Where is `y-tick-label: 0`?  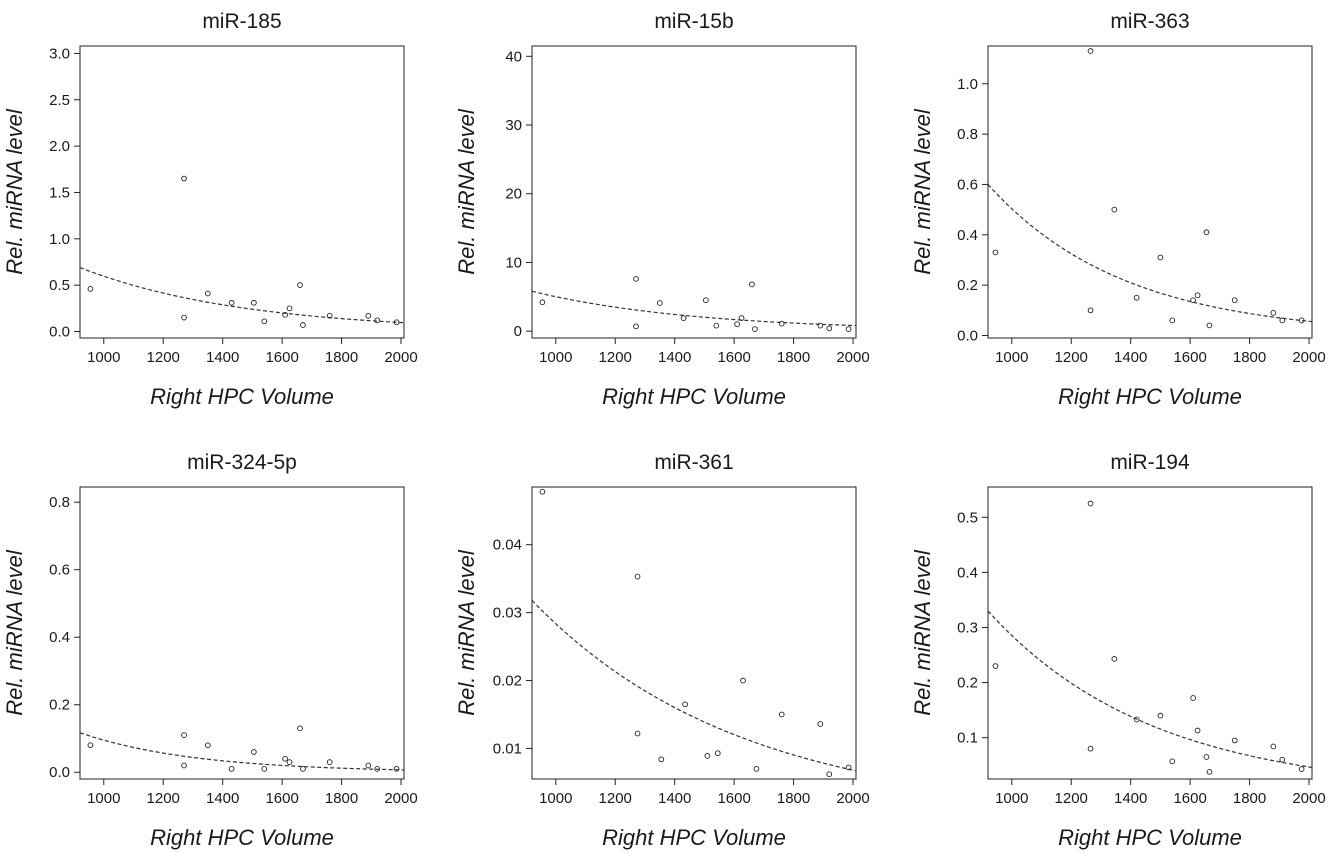 y-tick-label: 0 is located at coordinates (518, 331).